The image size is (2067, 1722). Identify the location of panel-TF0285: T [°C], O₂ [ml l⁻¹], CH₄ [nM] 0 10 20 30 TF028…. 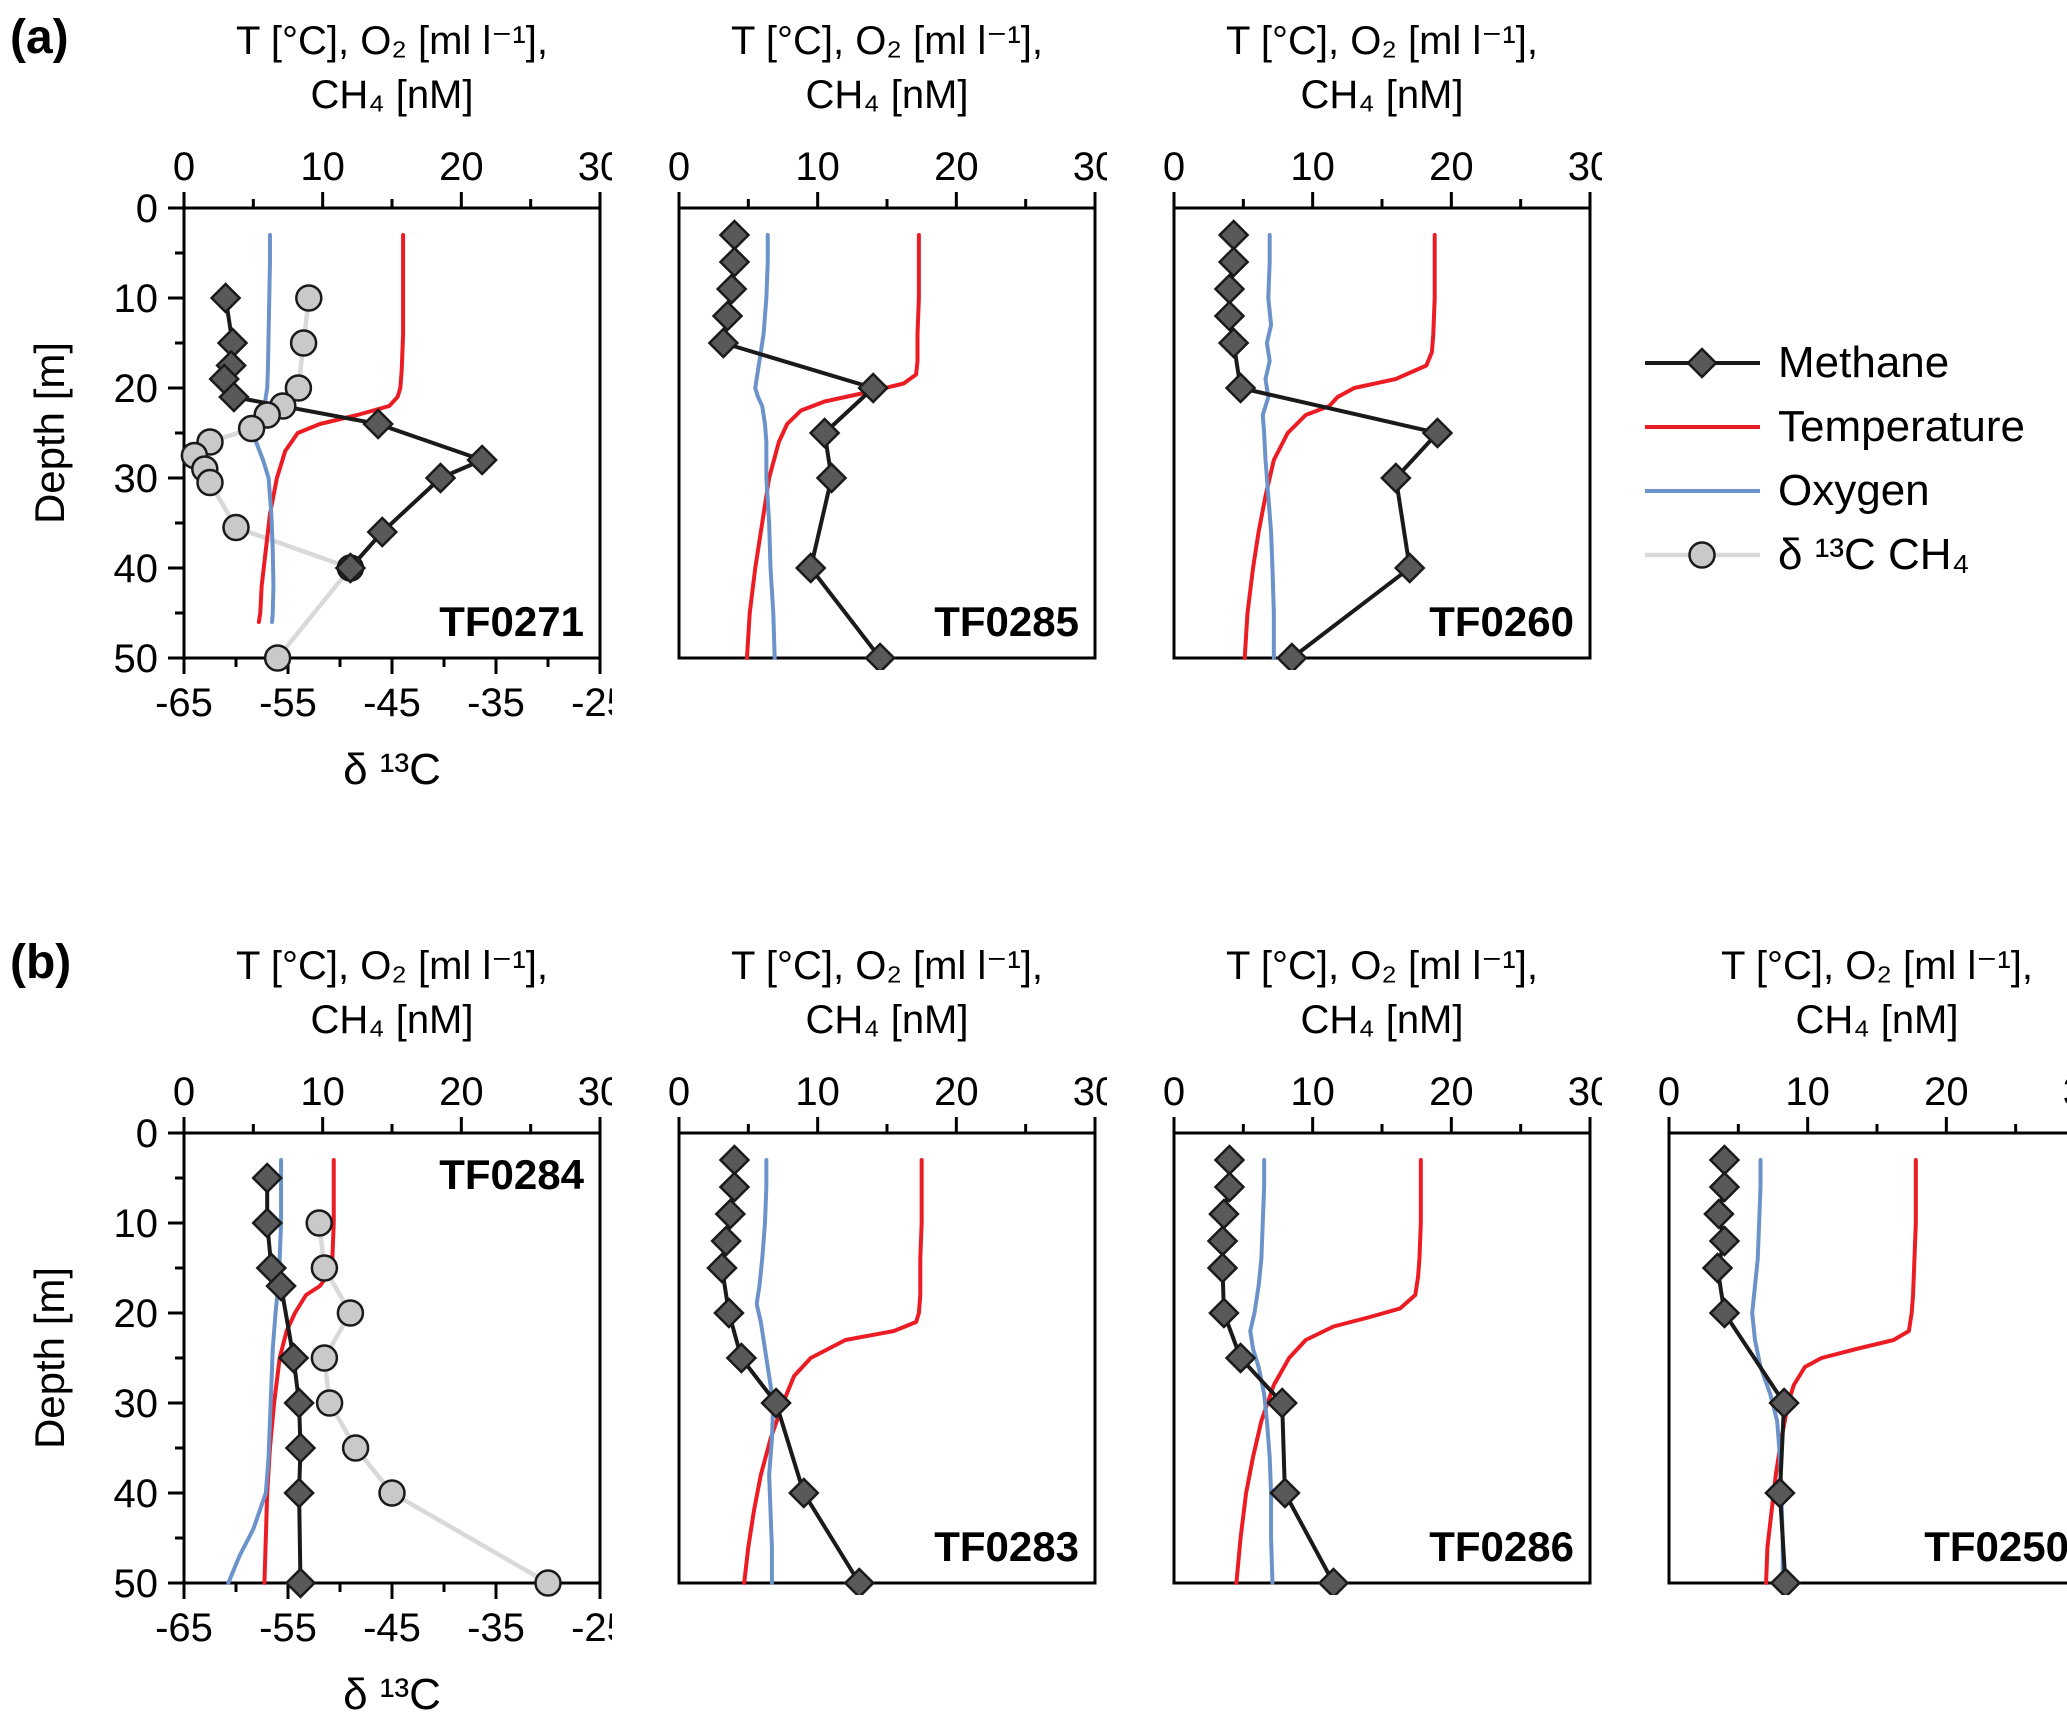
(886, 341).